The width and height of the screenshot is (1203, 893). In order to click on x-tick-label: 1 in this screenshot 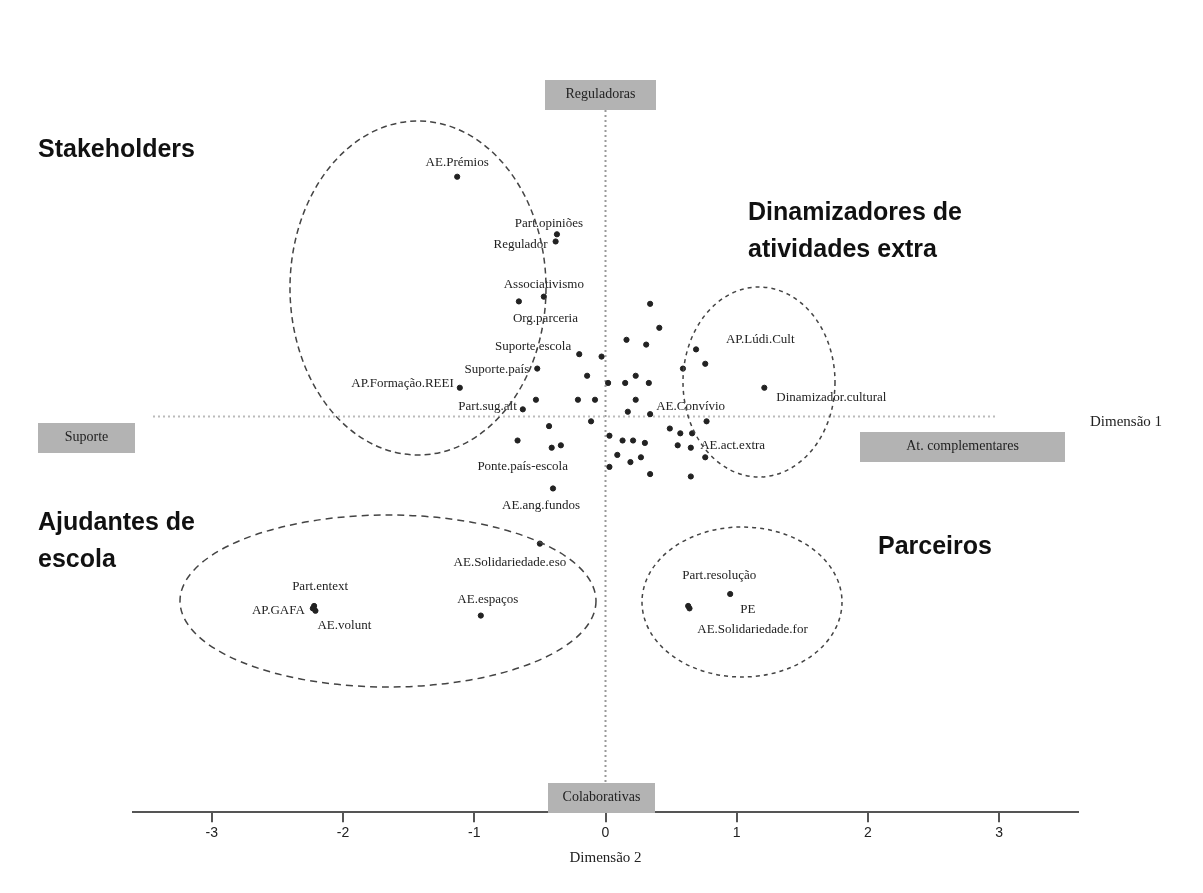, I will do `click(736, 832)`.